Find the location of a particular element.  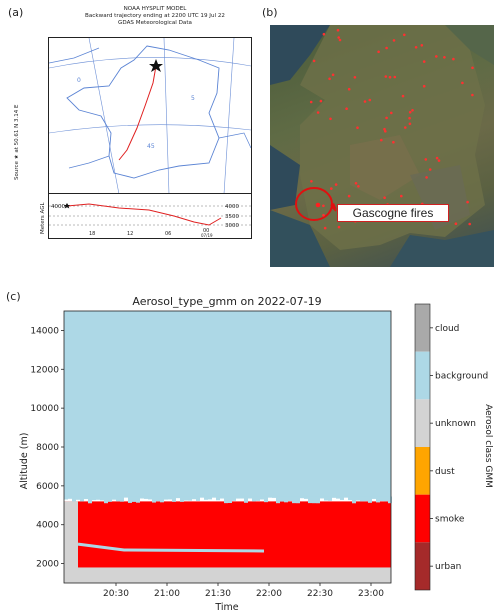

hysplit-map: 0 5 45 is located at coordinates (150, 116).